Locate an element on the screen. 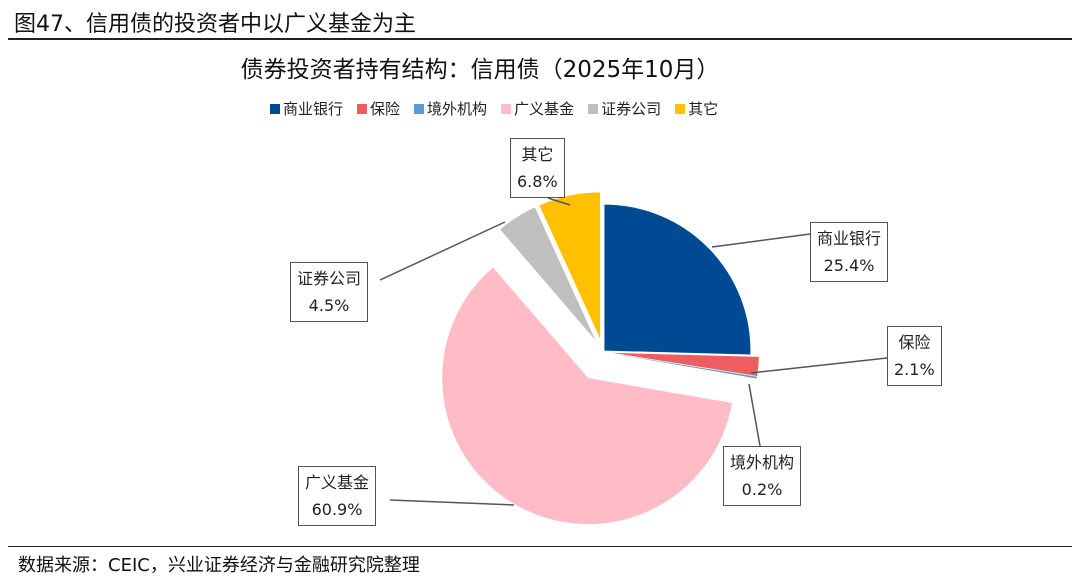 The image size is (1080, 588). legend-label: 保险 is located at coordinates (385, 109).